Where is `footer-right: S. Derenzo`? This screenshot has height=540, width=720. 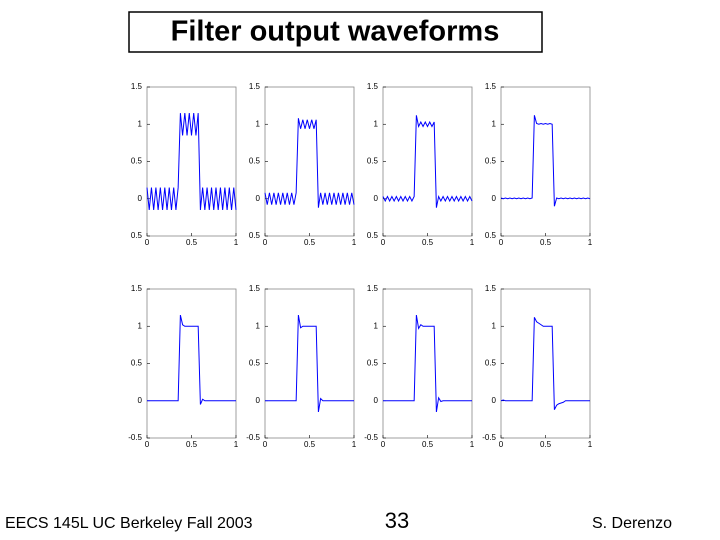
footer-right: S. Derenzo is located at coordinates (632, 523).